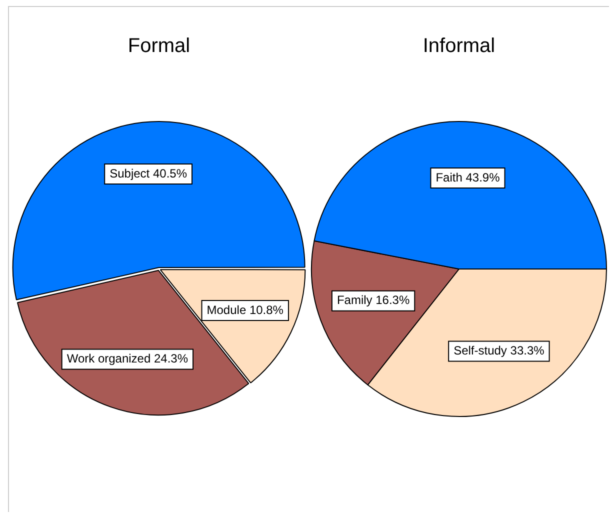 This screenshot has width=615, height=517. I want to click on chart-title: Informal, so click(459, 47).